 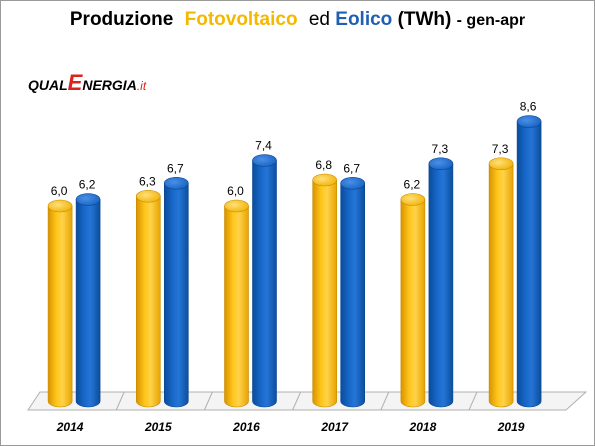 What do you see at coordinates (323, 165) in the screenshot?
I see `data-label-fotovoltaico-2017: 6,8` at bounding box center [323, 165].